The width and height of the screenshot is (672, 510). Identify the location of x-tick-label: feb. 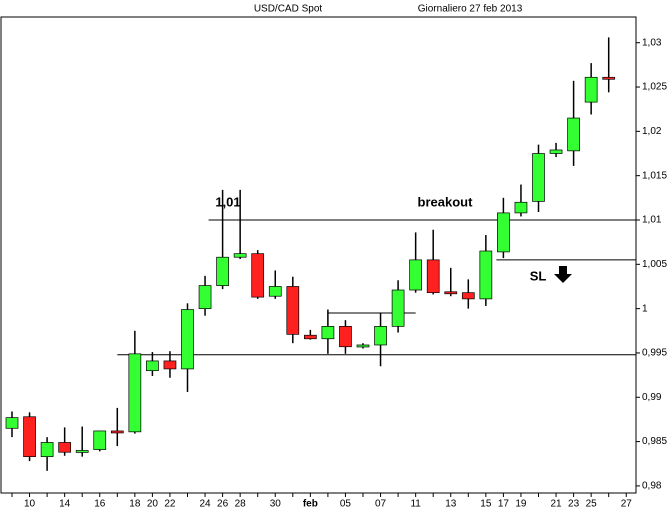
(310, 504).